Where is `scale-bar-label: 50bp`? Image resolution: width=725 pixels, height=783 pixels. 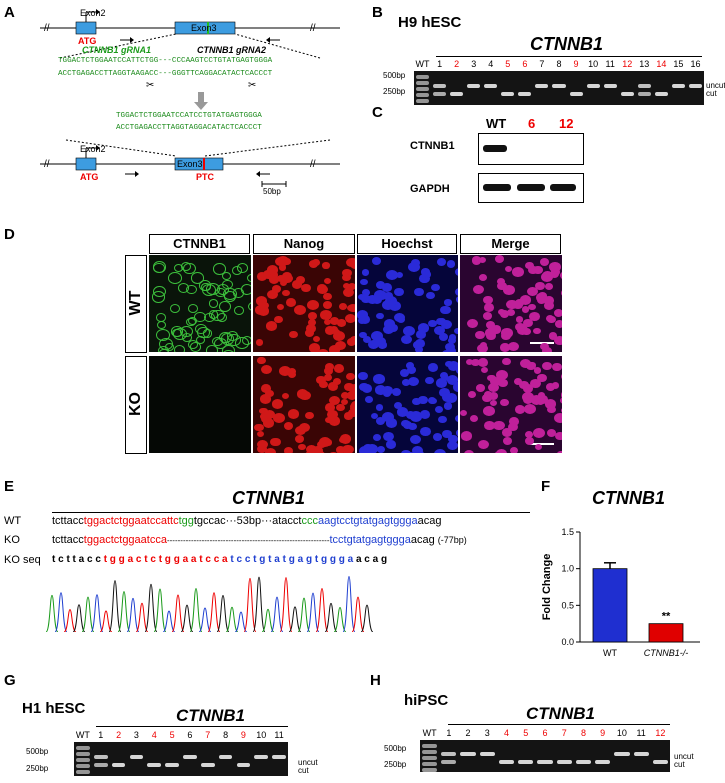 scale-bar-label: 50bp is located at coordinates (272, 191).